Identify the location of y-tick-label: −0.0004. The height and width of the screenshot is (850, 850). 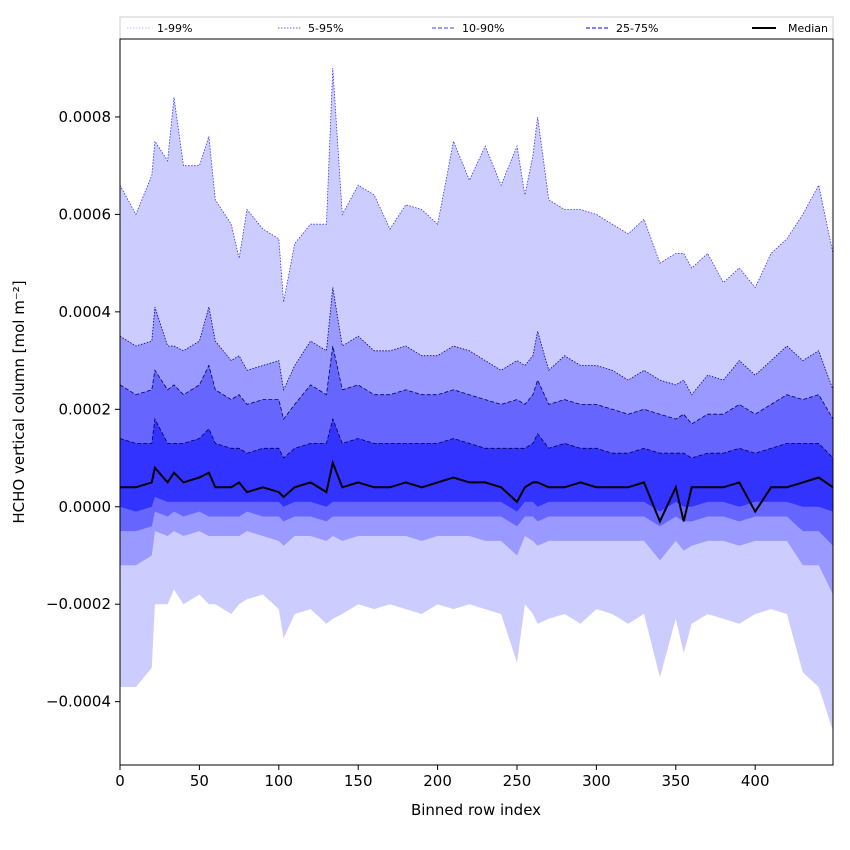
(78, 702).